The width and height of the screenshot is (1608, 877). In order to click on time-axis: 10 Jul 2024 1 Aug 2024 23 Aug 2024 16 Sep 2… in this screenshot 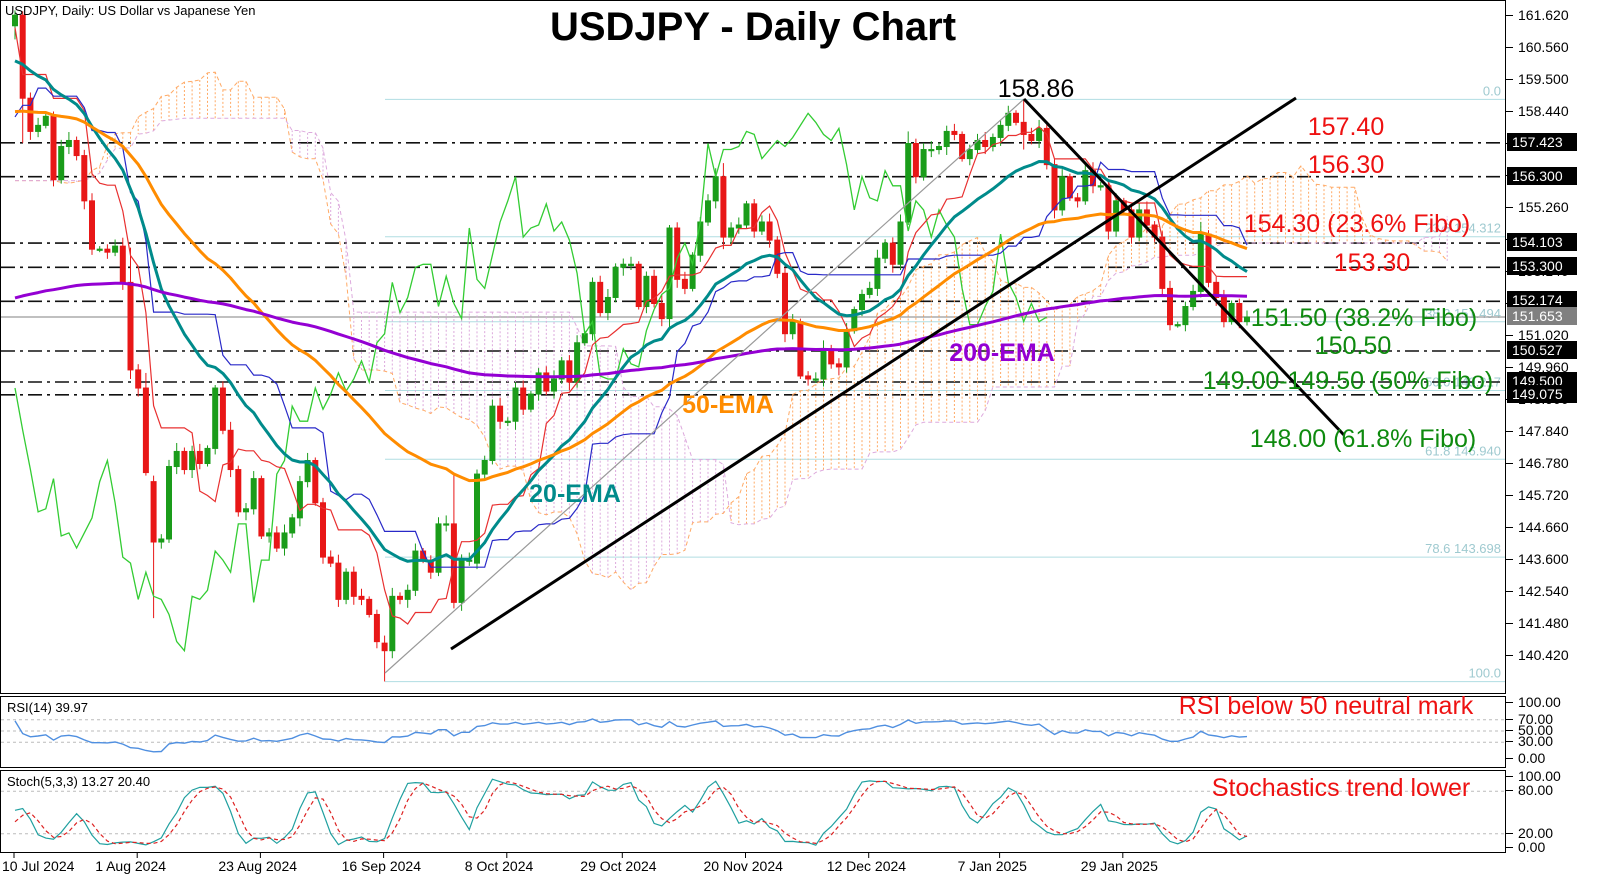, I will do `click(804, 865)`.